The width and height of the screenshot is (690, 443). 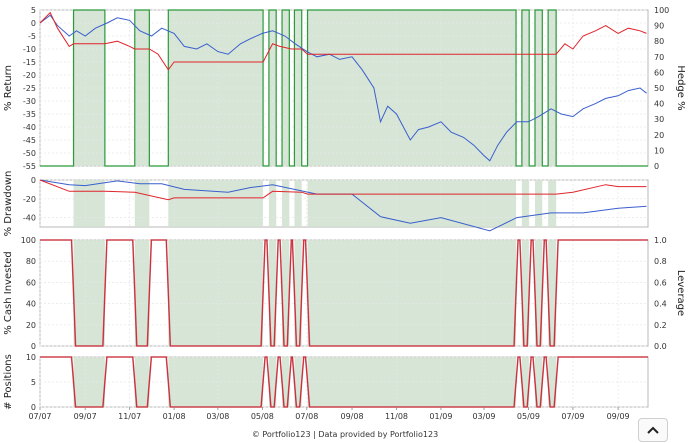 What do you see at coordinates (660, 325) in the screenshot?
I see `y2tick-cash-4: 0.2` at bounding box center [660, 325].